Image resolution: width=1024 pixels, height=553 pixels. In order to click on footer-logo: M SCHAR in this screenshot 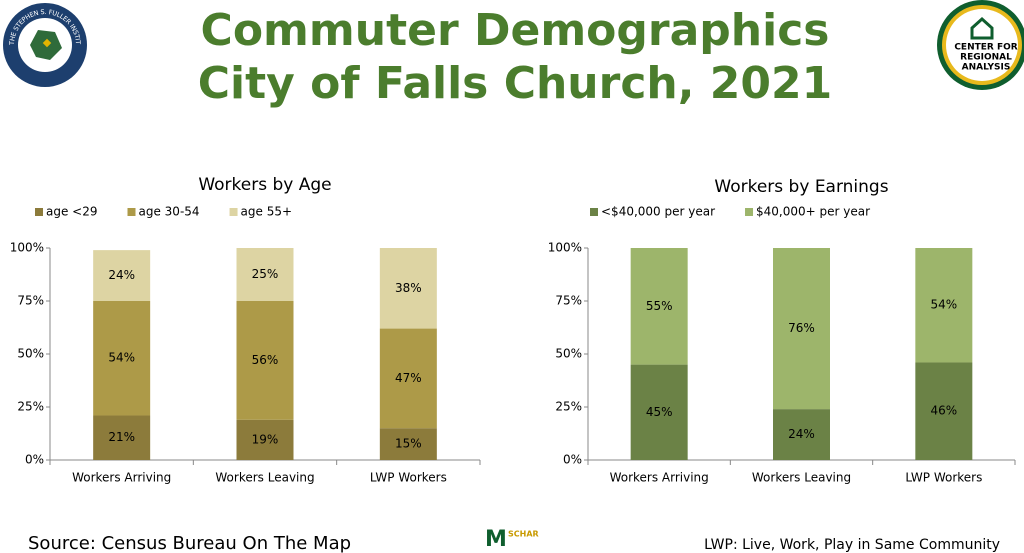, I will do `click(512, 539)`.